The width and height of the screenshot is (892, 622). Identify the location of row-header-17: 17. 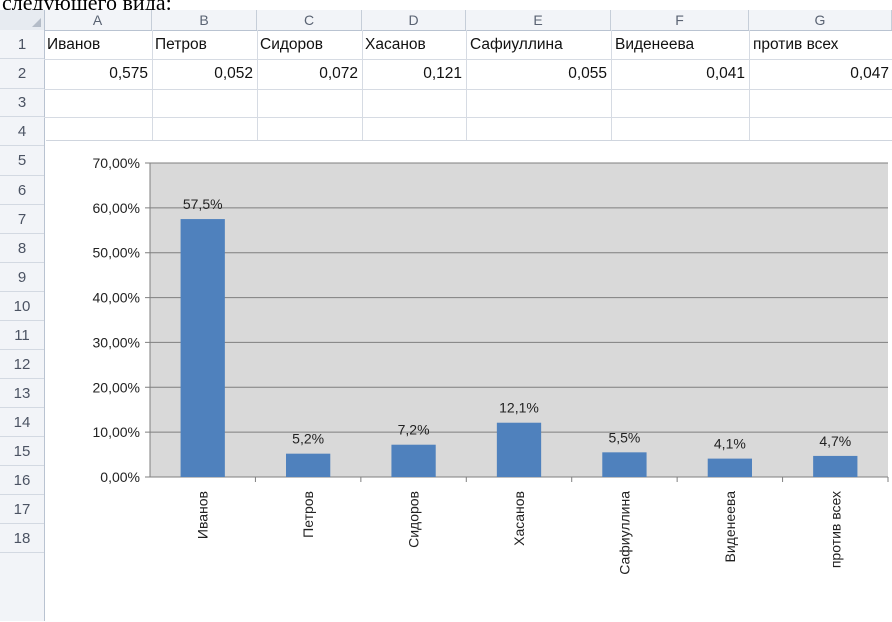
(22, 509).